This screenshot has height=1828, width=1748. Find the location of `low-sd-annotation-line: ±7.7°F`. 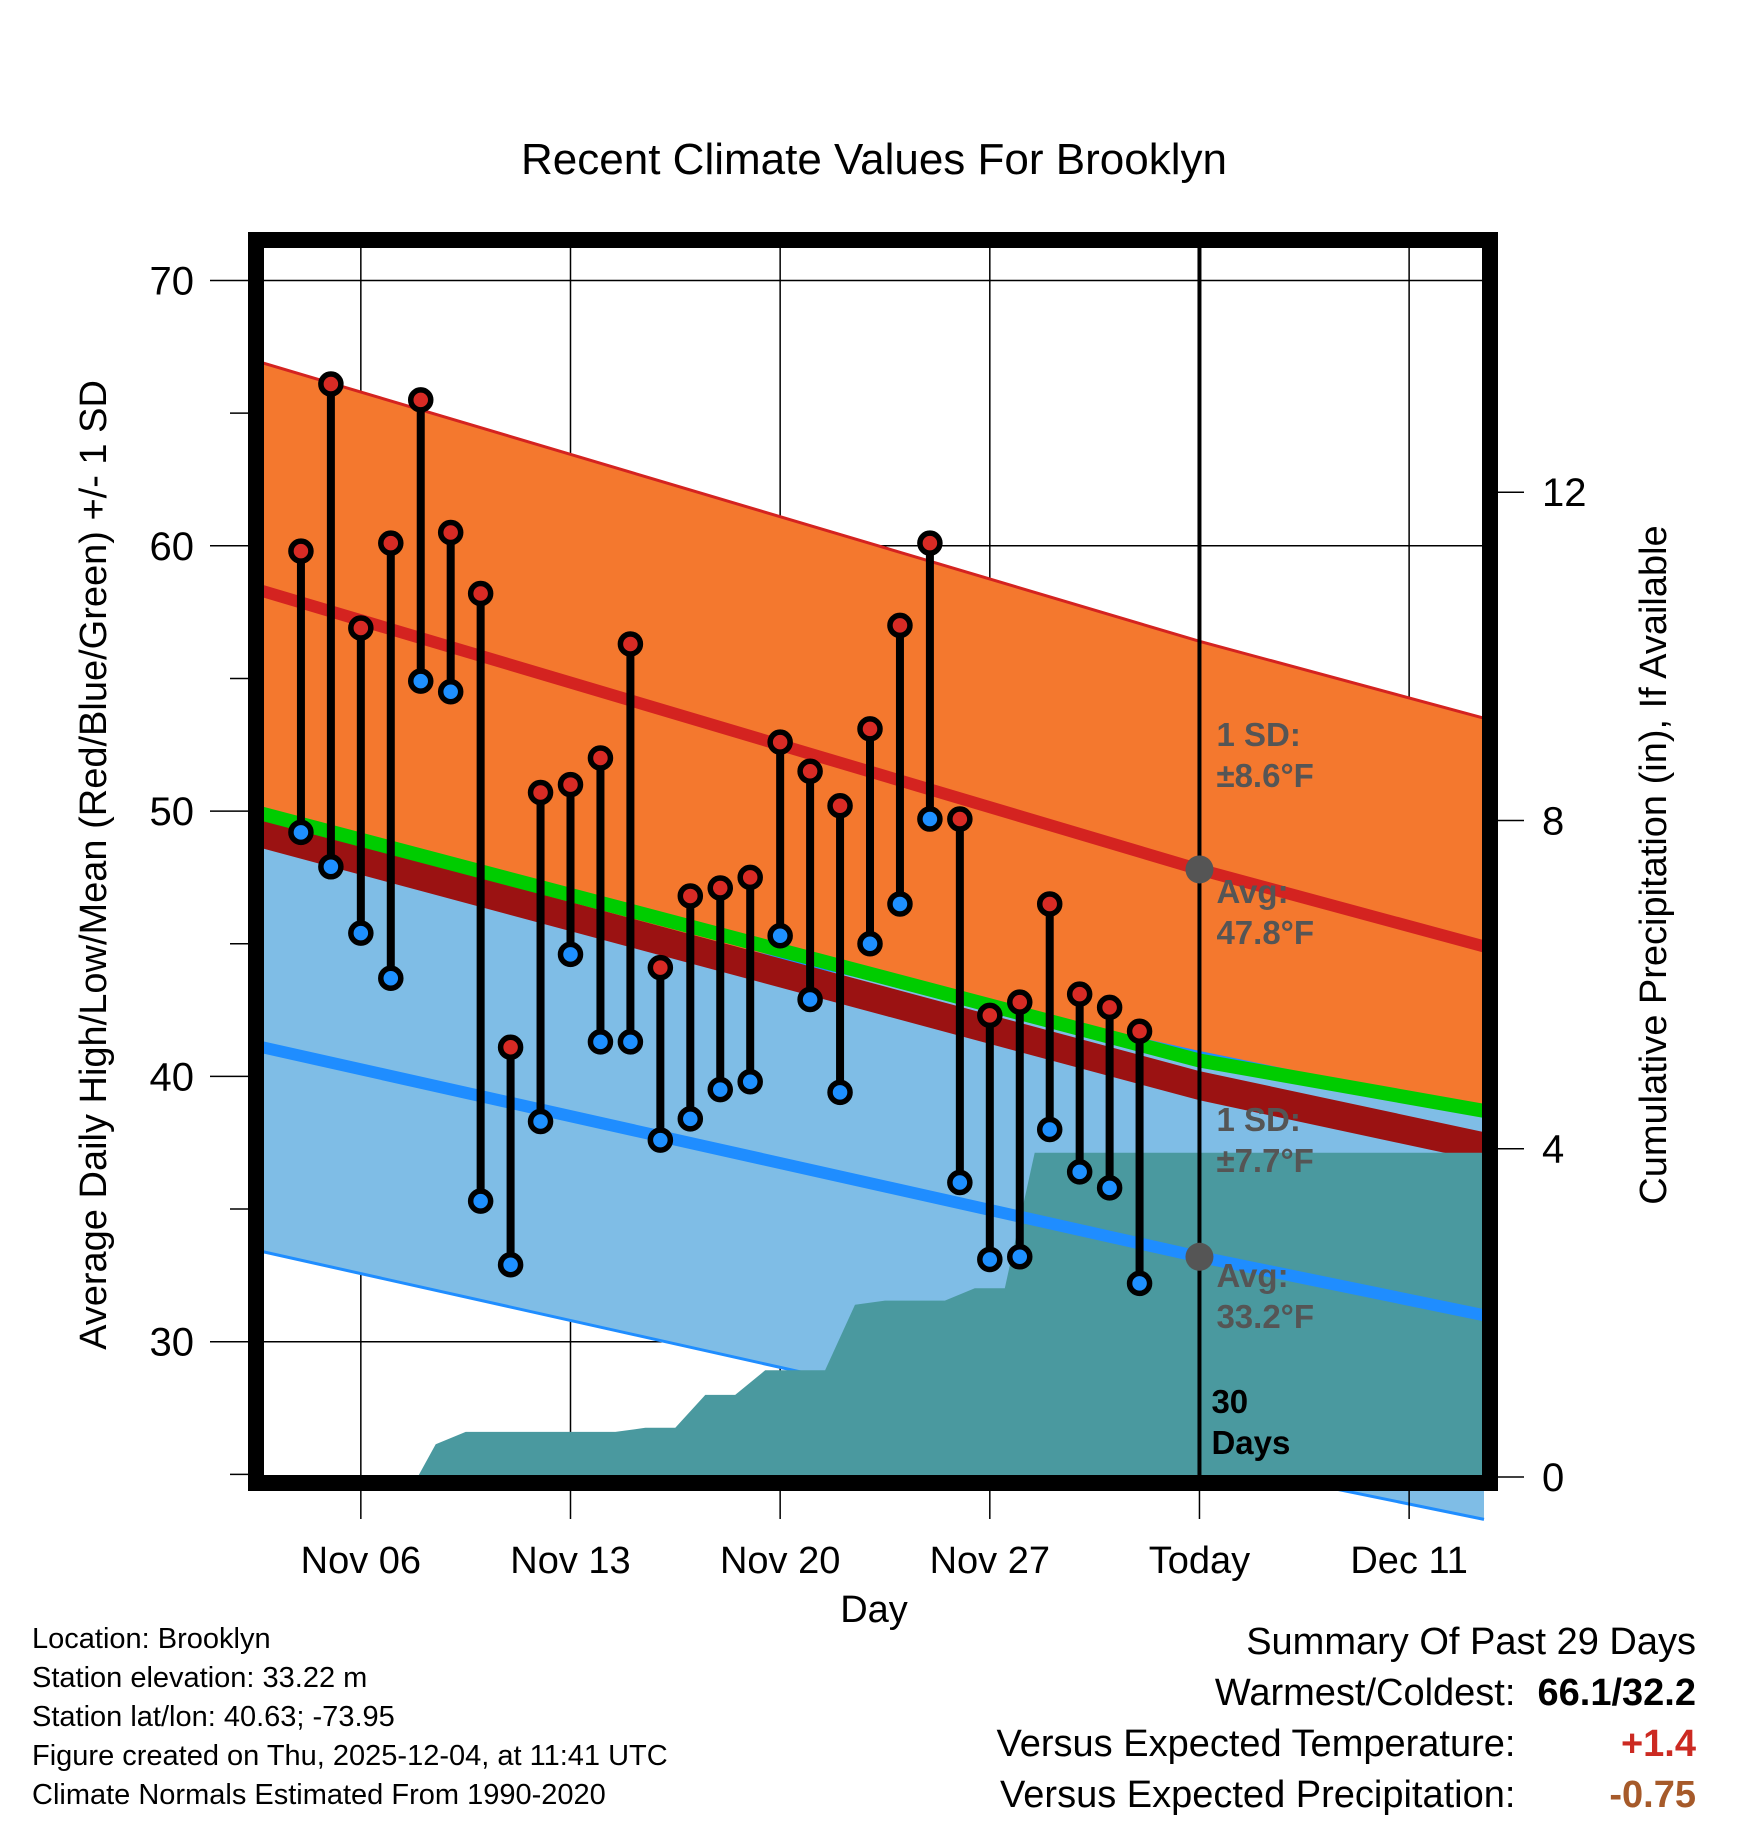

low-sd-annotation-line: ±7.7°F is located at coordinates (1264, 1160).